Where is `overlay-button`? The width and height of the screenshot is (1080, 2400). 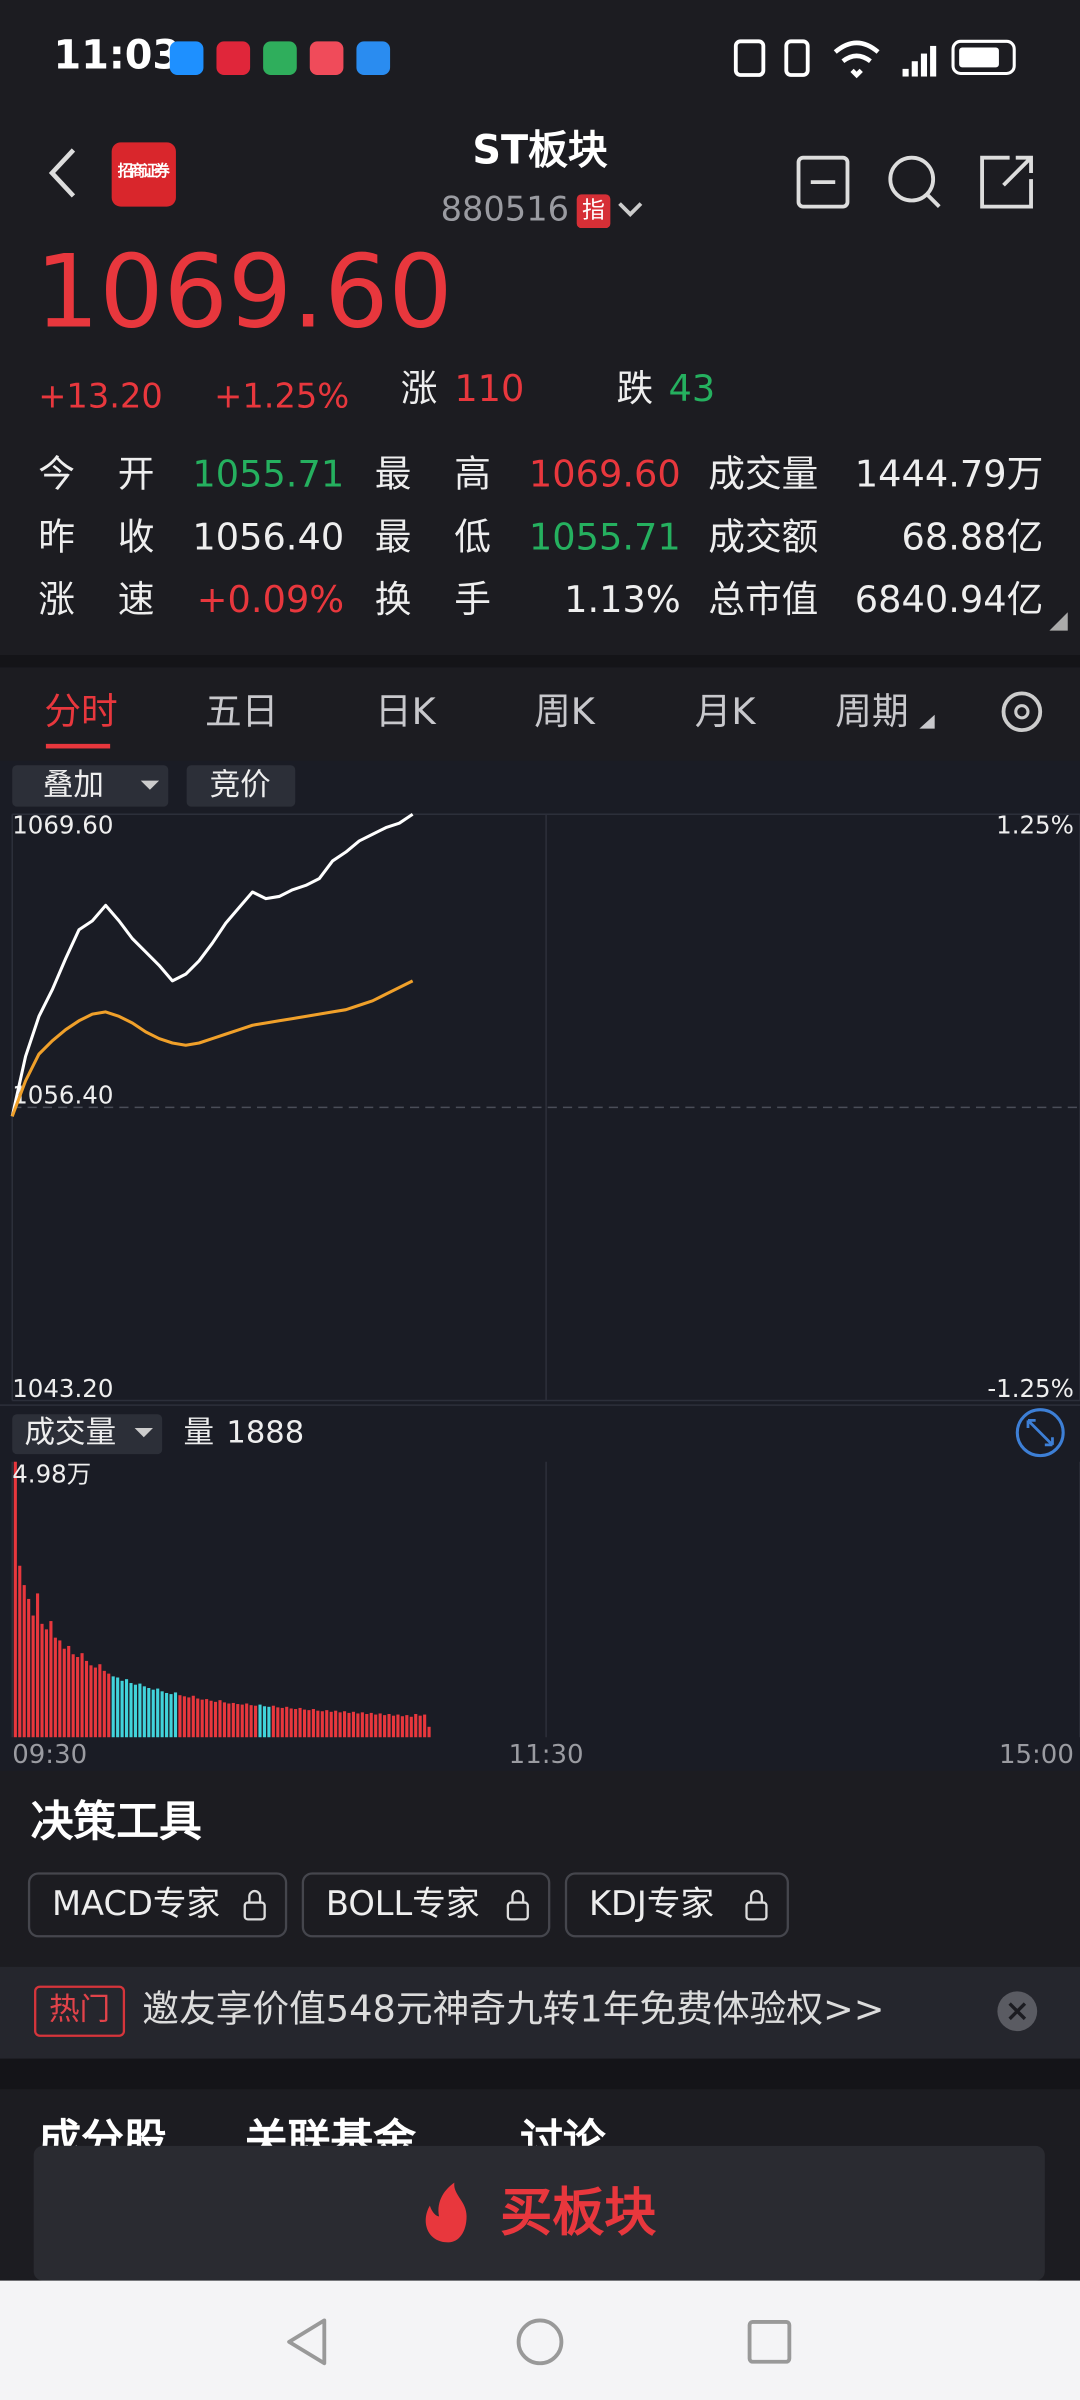
overlay-button is located at coordinates (90, 786).